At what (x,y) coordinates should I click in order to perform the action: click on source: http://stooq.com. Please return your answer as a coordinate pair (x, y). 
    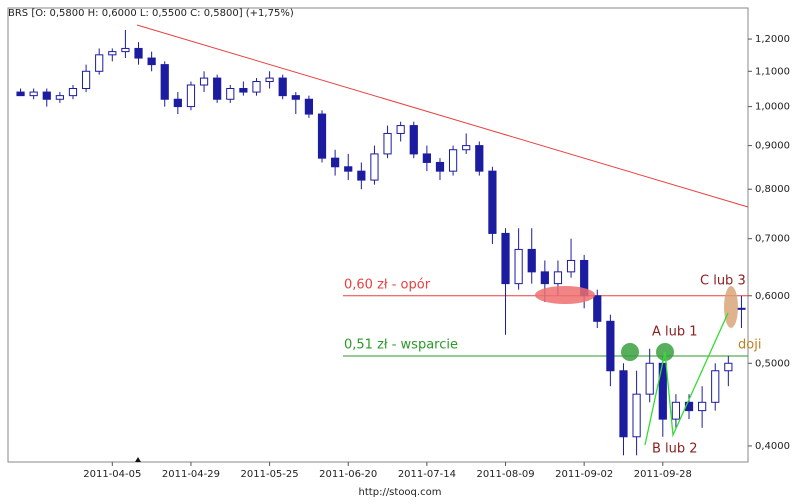
    Looking at the image, I should click on (400, 492).